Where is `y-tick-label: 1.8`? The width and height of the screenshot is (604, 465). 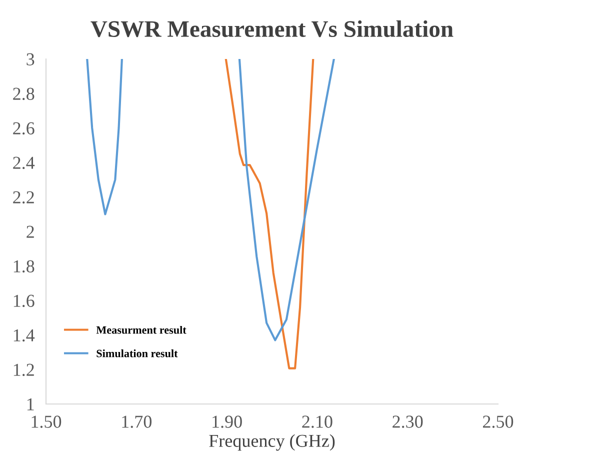 y-tick-label: 1.8 is located at coordinates (24, 266).